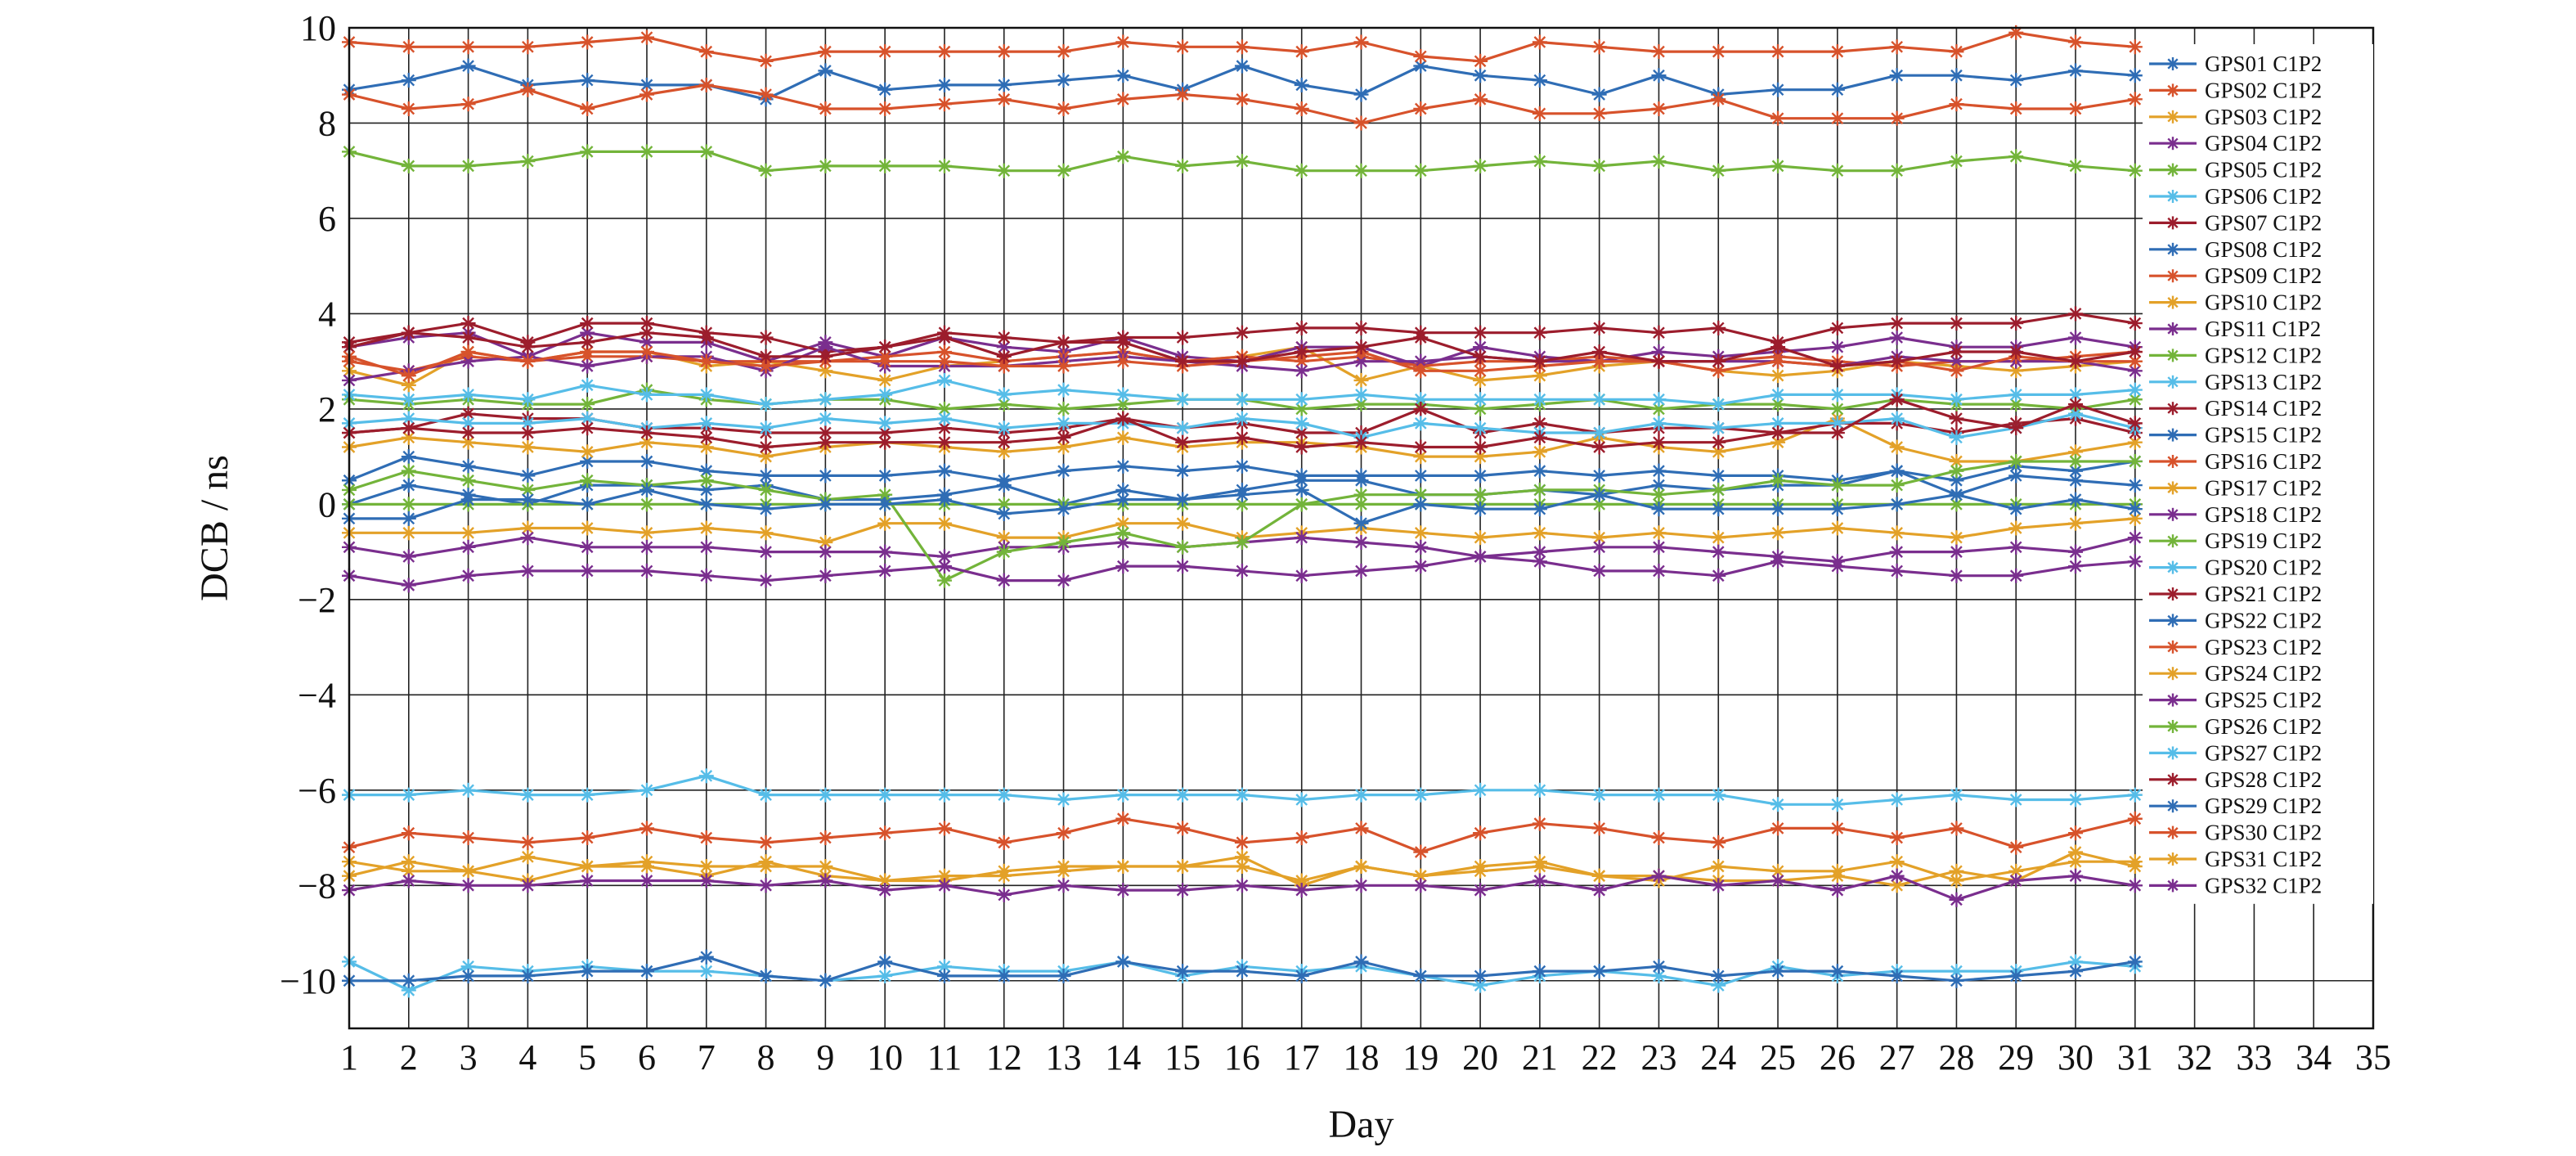  Describe the element at coordinates (2236, 143) in the screenshot. I see `legend-item: GPS04 C1P2` at that location.